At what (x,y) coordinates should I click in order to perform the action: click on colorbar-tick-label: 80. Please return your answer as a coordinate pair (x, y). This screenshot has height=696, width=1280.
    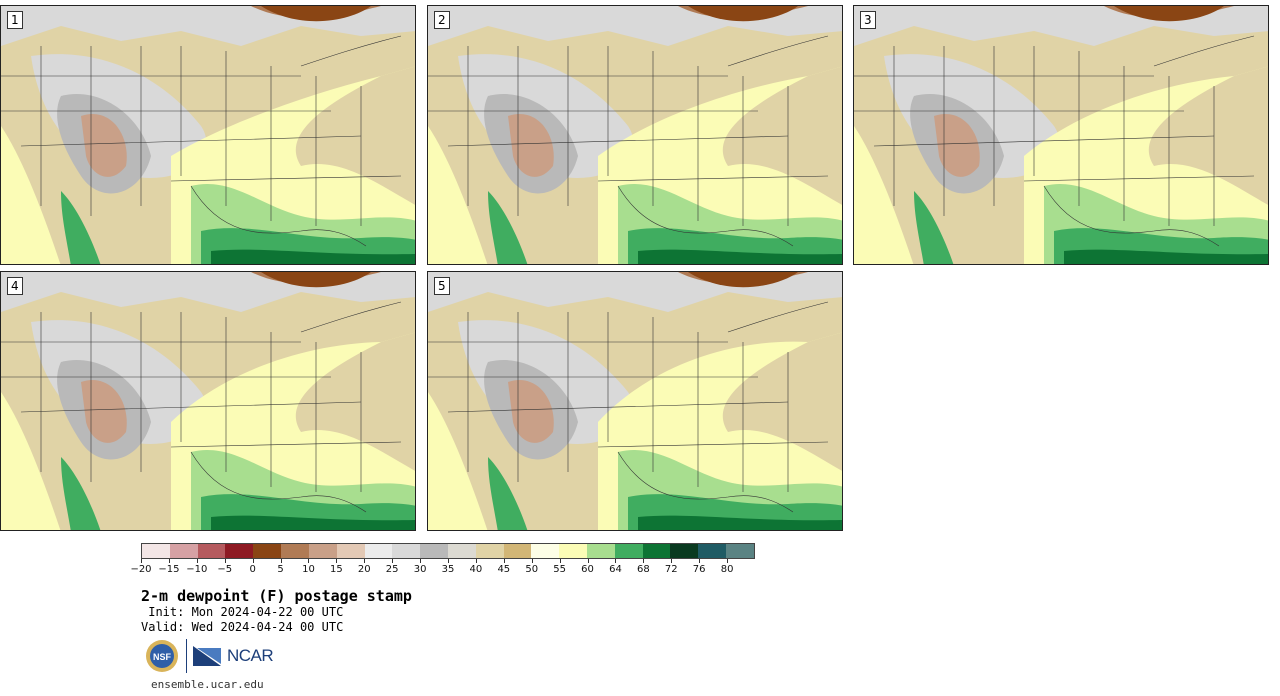
    Looking at the image, I should click on (727, 569).